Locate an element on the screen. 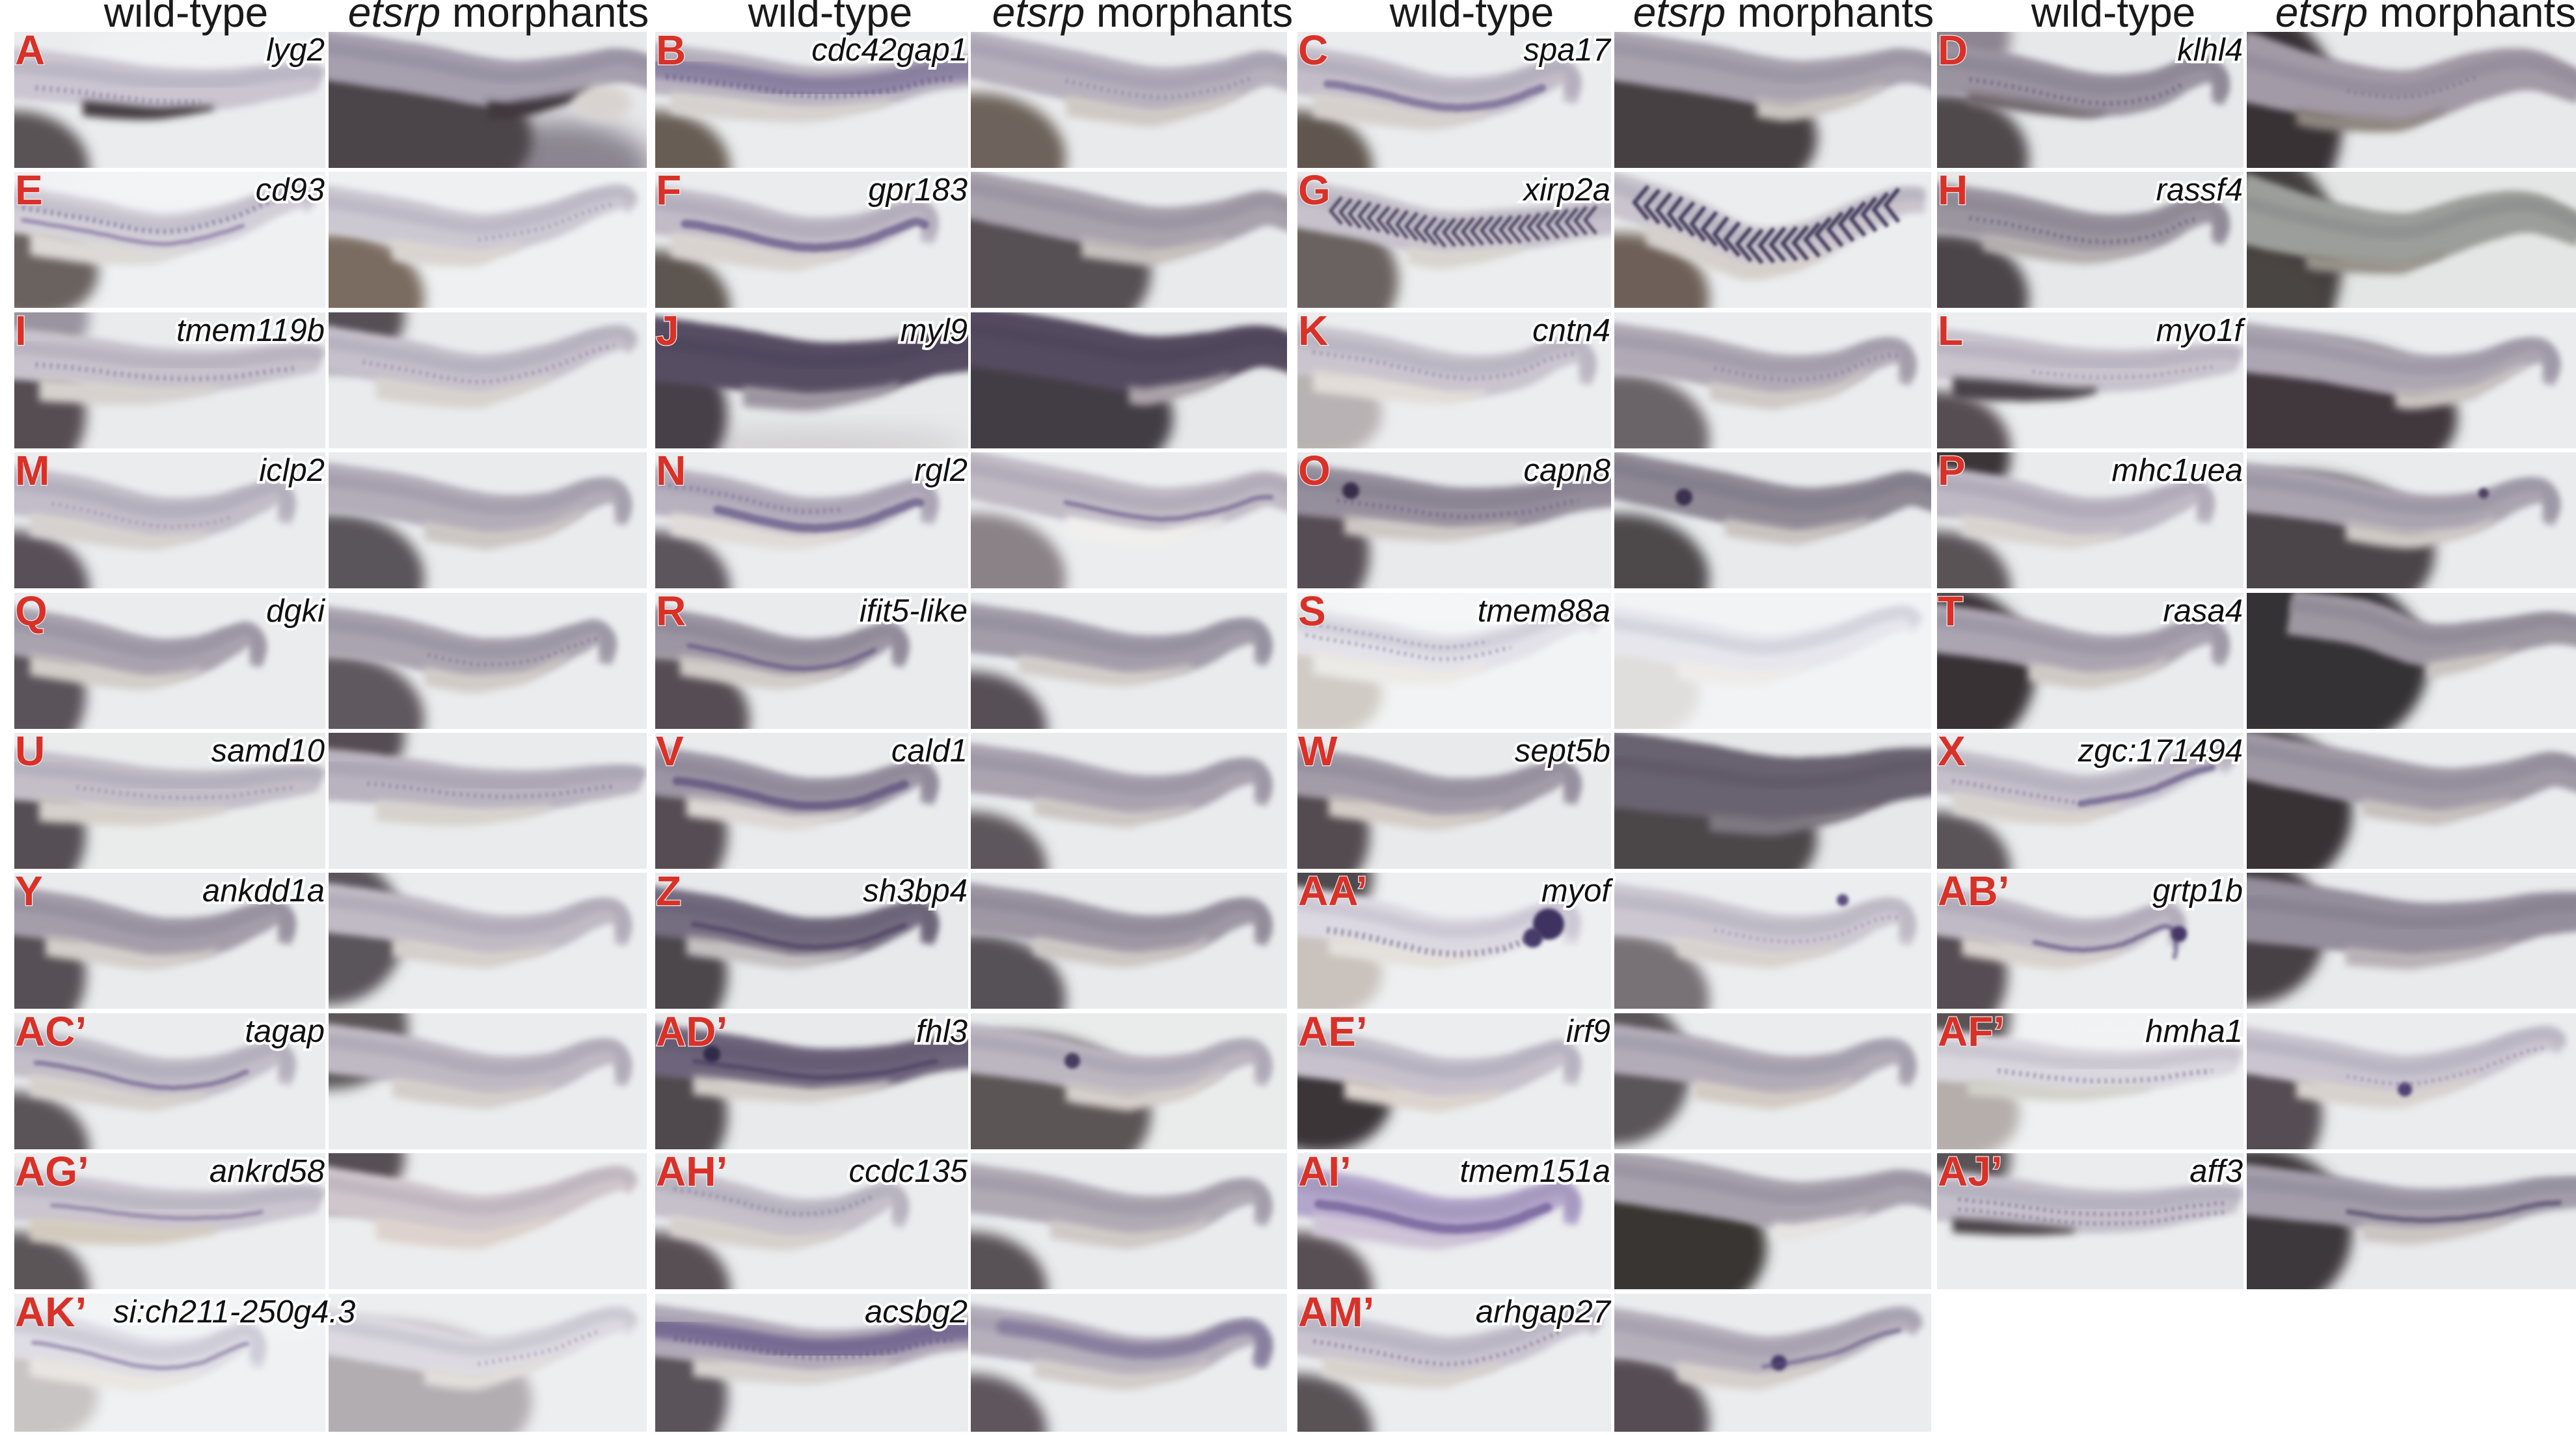 This screenshot has height=1435, width=2576. svg-text: K is located at coordinates (1313, 331).